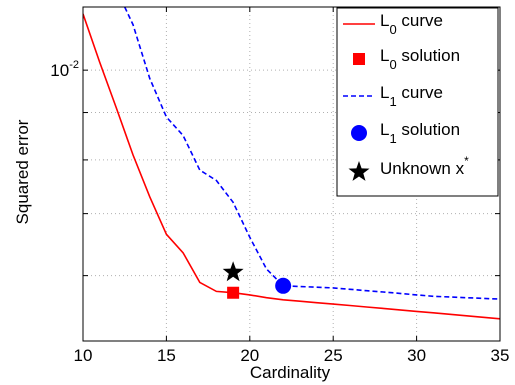 This screenshot has height=385, width=515. What do you see at coordinates (359, 59) in the screenshot?
I see `legend-symbol-l0-solution` at bounding box center [359, 59].